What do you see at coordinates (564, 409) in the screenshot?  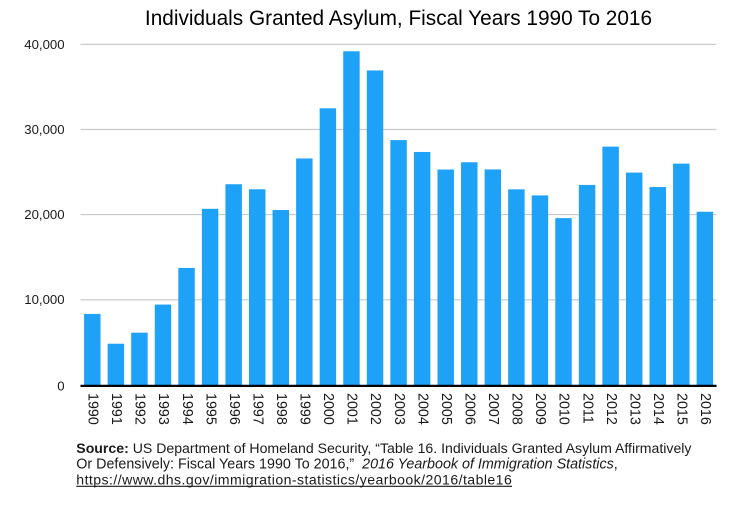 I see `svg-text: 2010` at bounding box center [564, 409].